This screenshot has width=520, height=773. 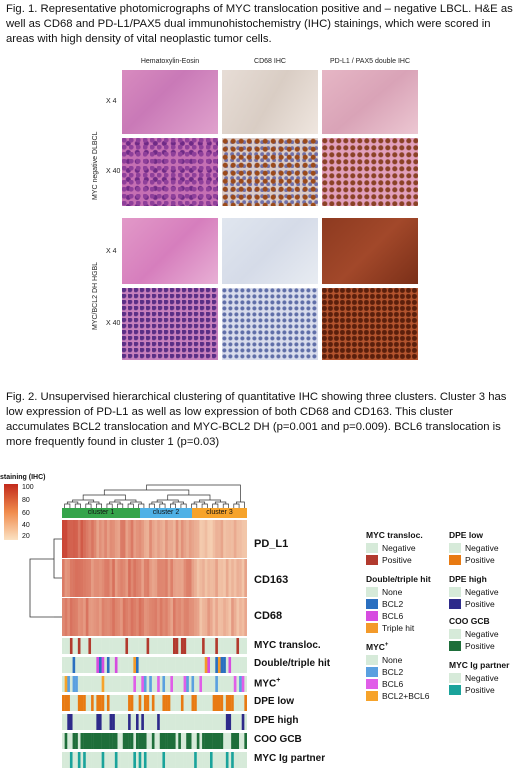 I want to click on cluster-label: cluster 1, so click(x=101, y=512).